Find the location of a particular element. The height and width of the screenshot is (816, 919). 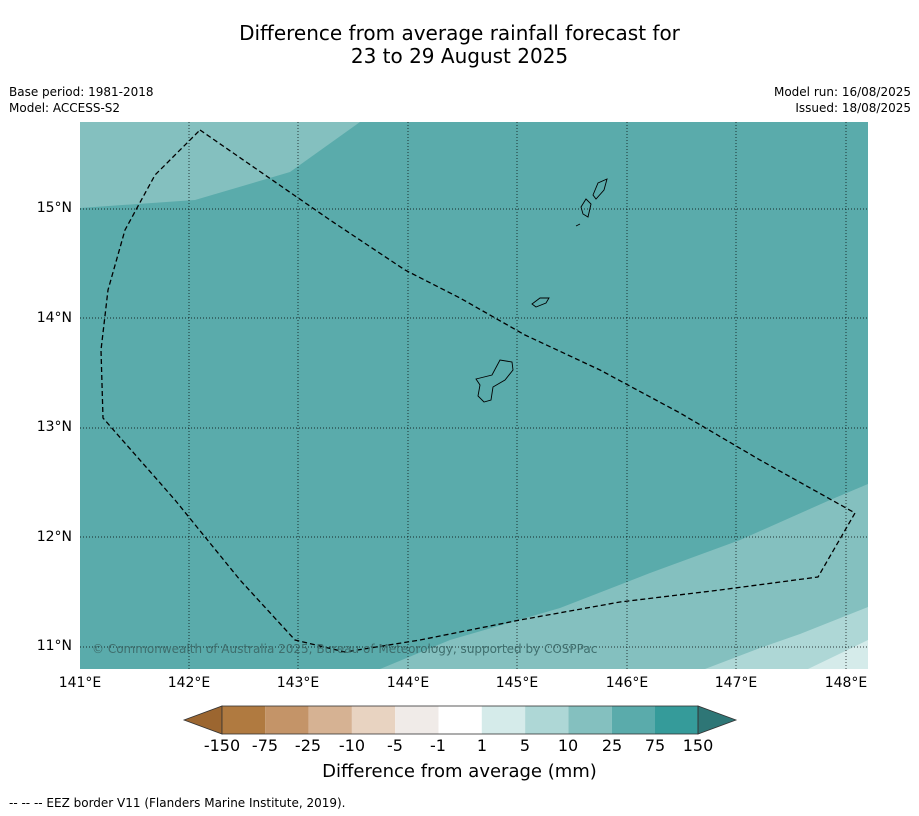

colorbar-extend-low is located at coordinates (202, 720).